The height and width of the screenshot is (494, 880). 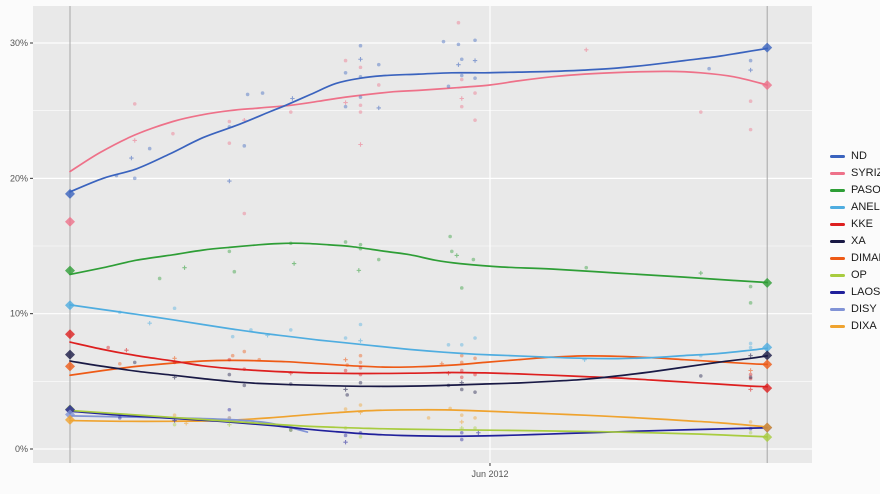 What do you see at coordinates (70, 193) in the screenshot?
I see `result-diamond-ND-start` at bounding box center [70, 193].